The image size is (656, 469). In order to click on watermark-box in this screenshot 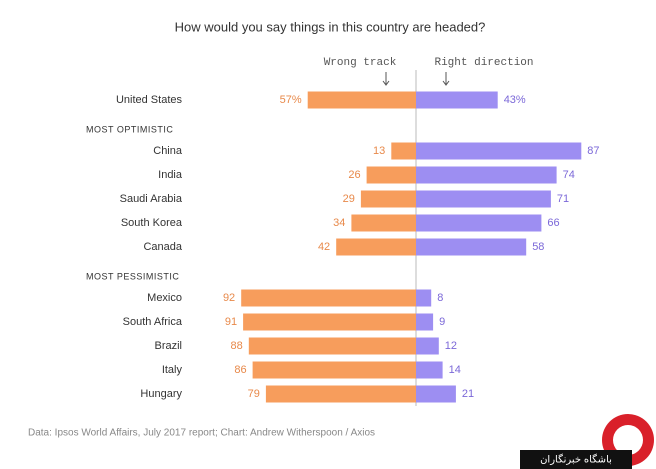, I will do `click(576, 459)`.